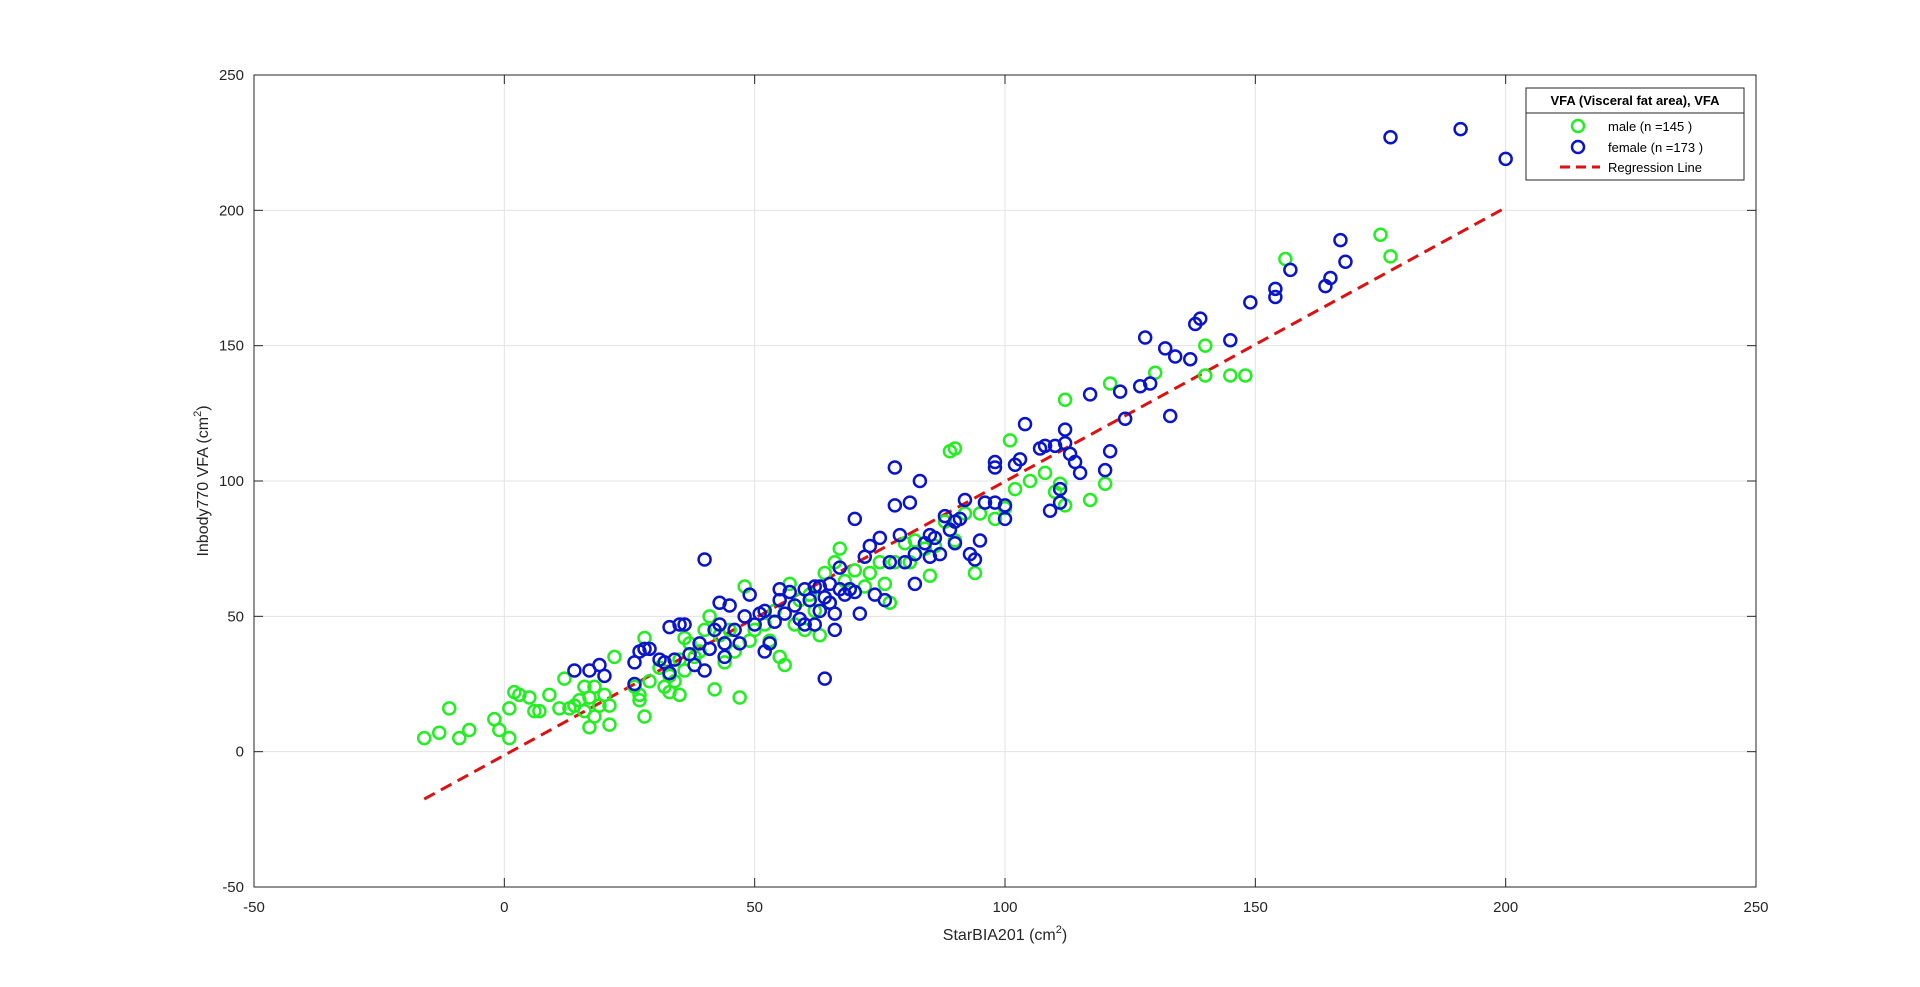 This screenshot has width=1920, height=987. I want to click on x-tick-label: 150, so click(1255, 907).